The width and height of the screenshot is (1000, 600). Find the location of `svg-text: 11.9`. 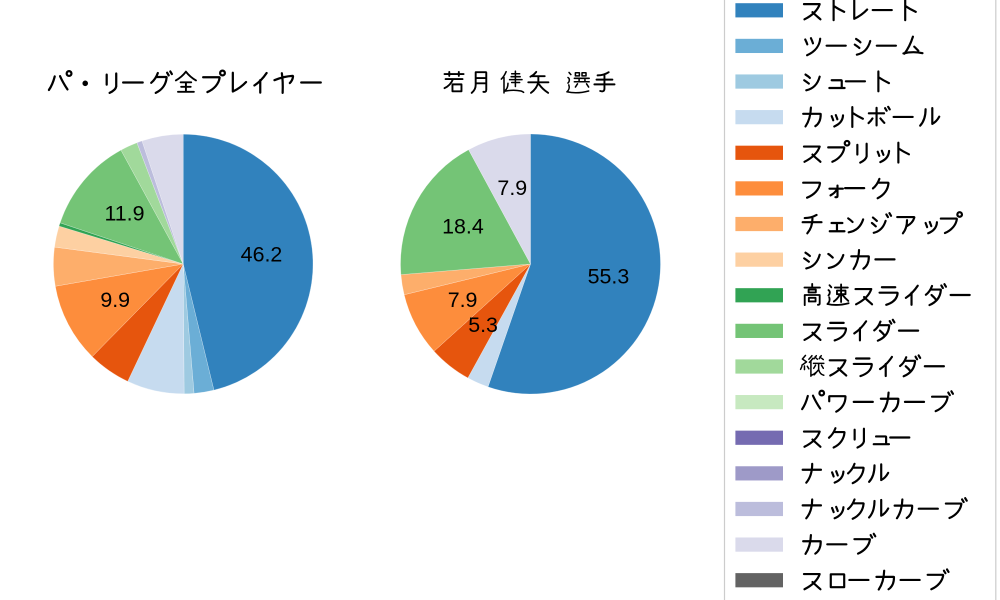

svg-text: 11.9 is located at coordinates (124, 214).